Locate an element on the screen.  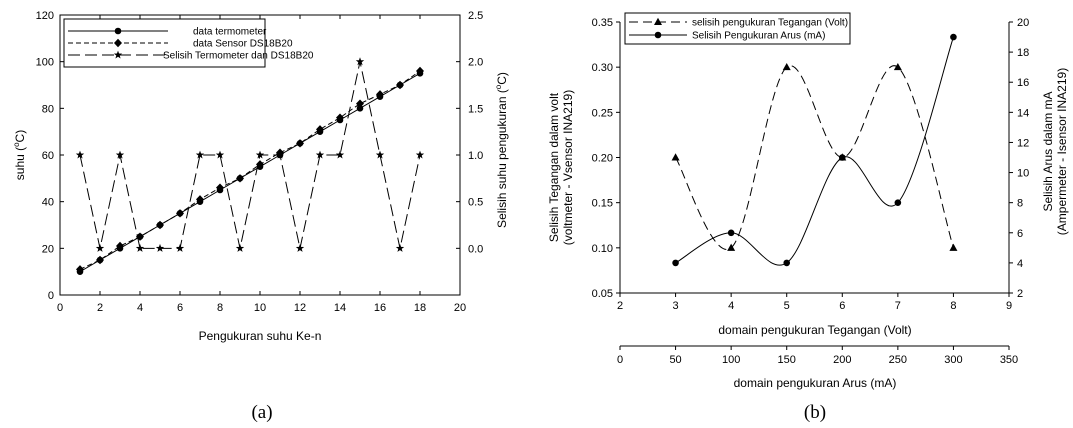
chart-b-y2-tick-label: 18 is located at coordinates (1023, 53).